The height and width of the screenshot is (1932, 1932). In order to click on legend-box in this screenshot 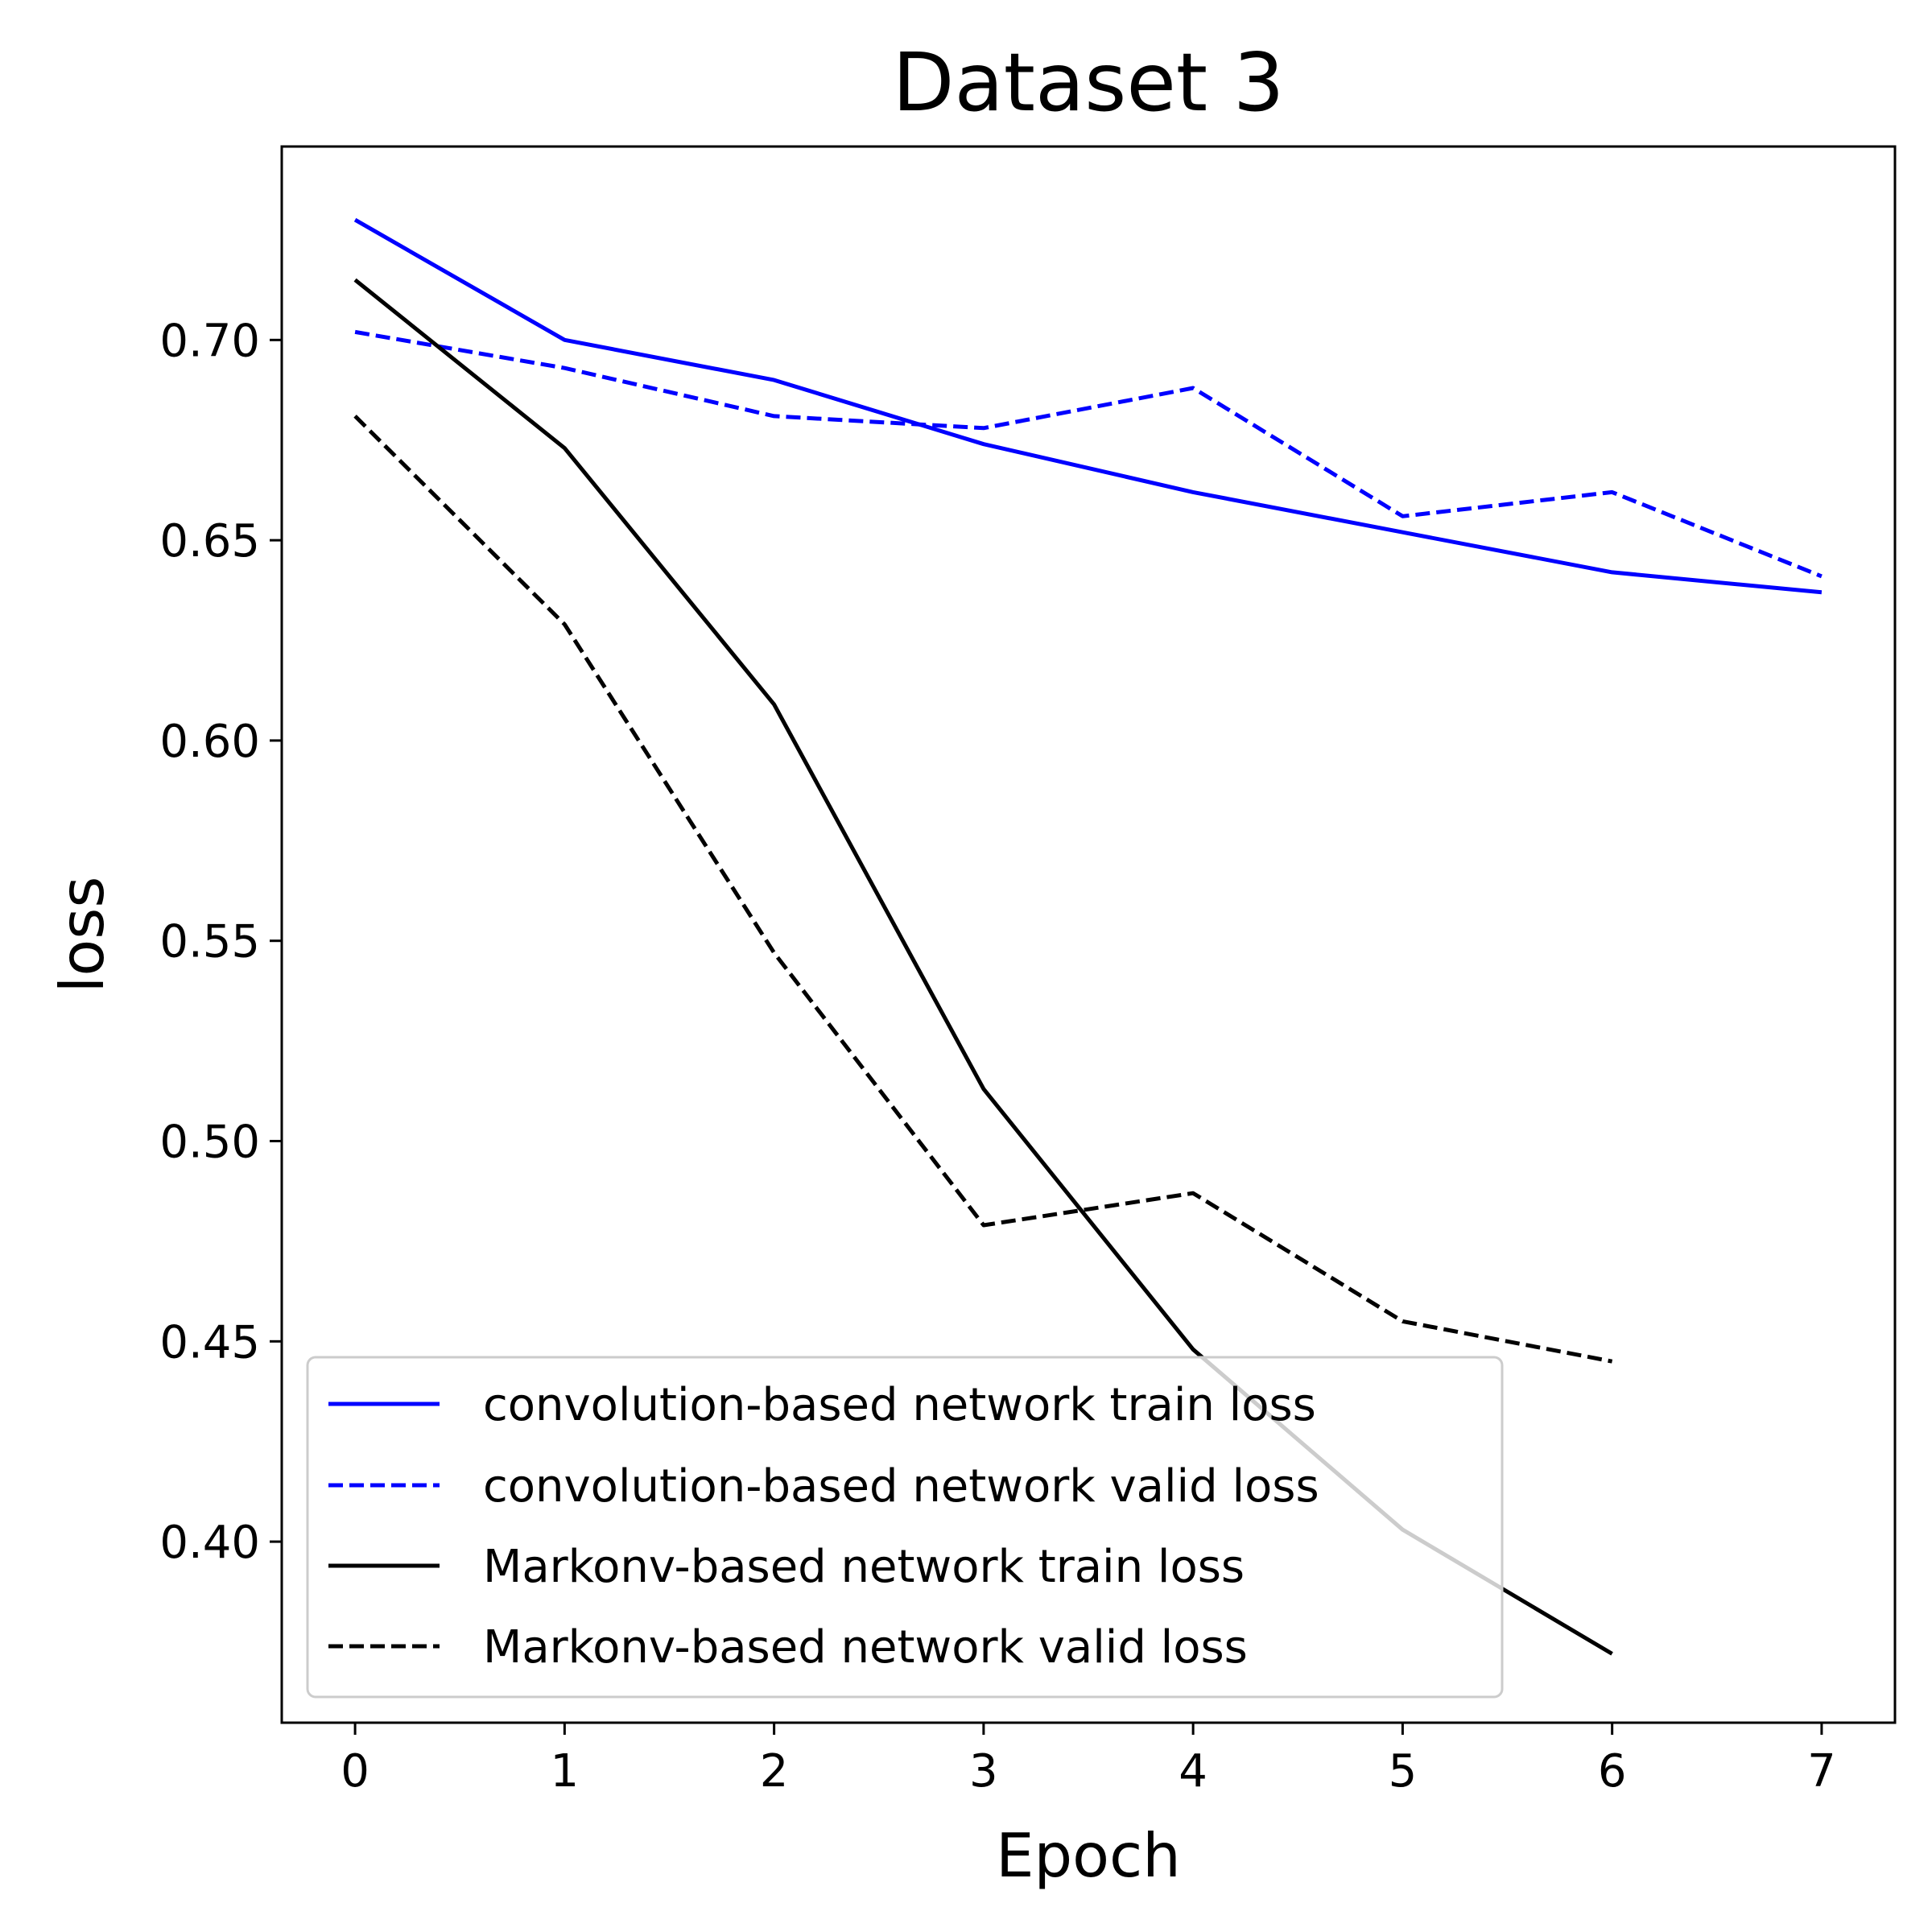, I will do `click(905, 1527)`.